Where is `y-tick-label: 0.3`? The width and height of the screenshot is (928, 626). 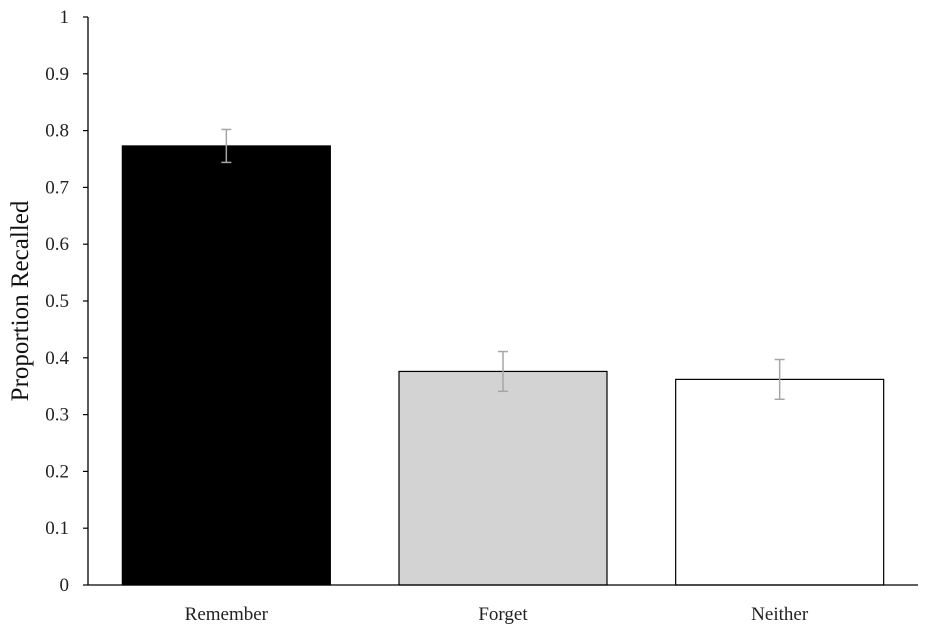
y-tick-label: 0.3 is located at coordinates (57, 415).